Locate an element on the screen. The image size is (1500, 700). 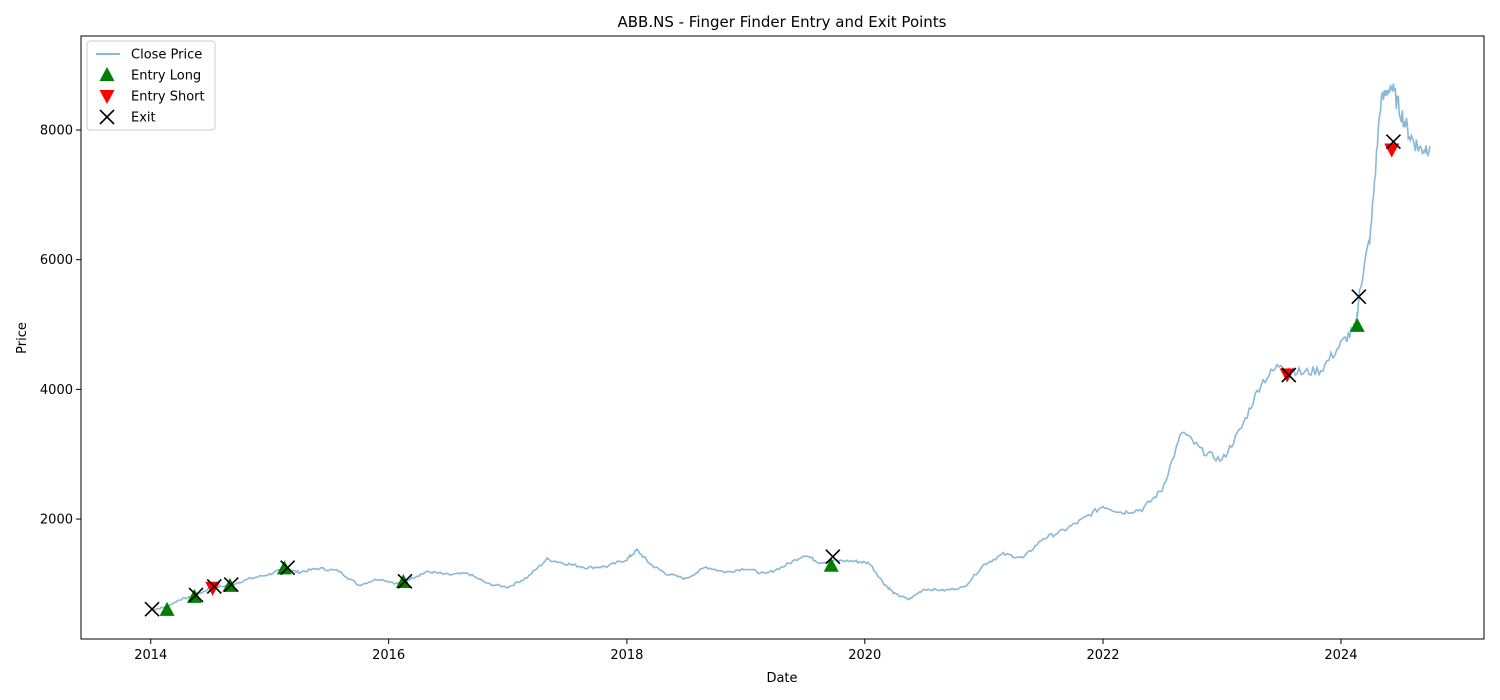
x-axis: 2014 2016 2018 2020 2022 2024 is located at coordinates (745, 651).